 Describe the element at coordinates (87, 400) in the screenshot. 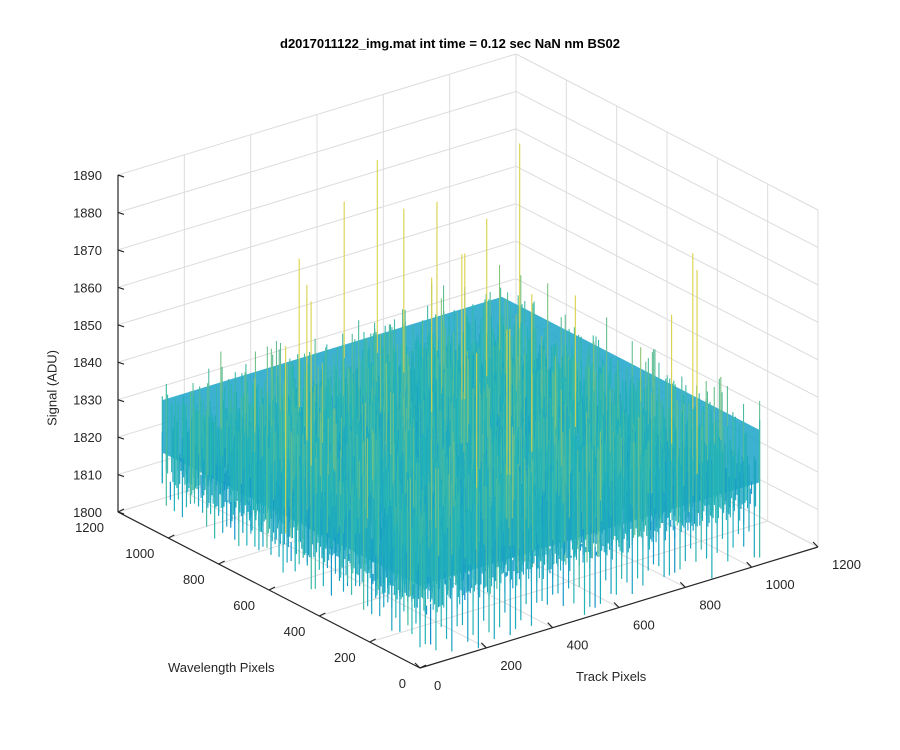

I see `z-tick-label: 1830` at that location.